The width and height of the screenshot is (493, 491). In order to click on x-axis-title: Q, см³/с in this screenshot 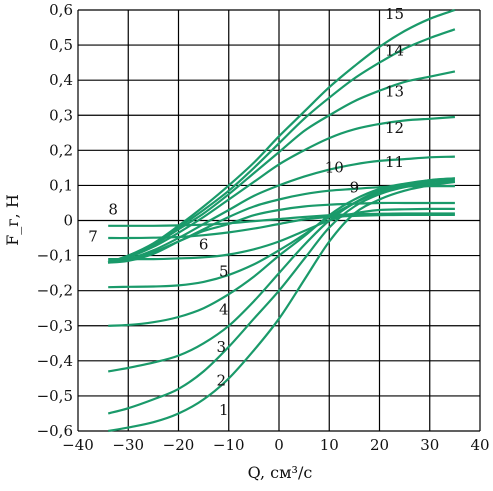, I will do `click(280, 472)`.